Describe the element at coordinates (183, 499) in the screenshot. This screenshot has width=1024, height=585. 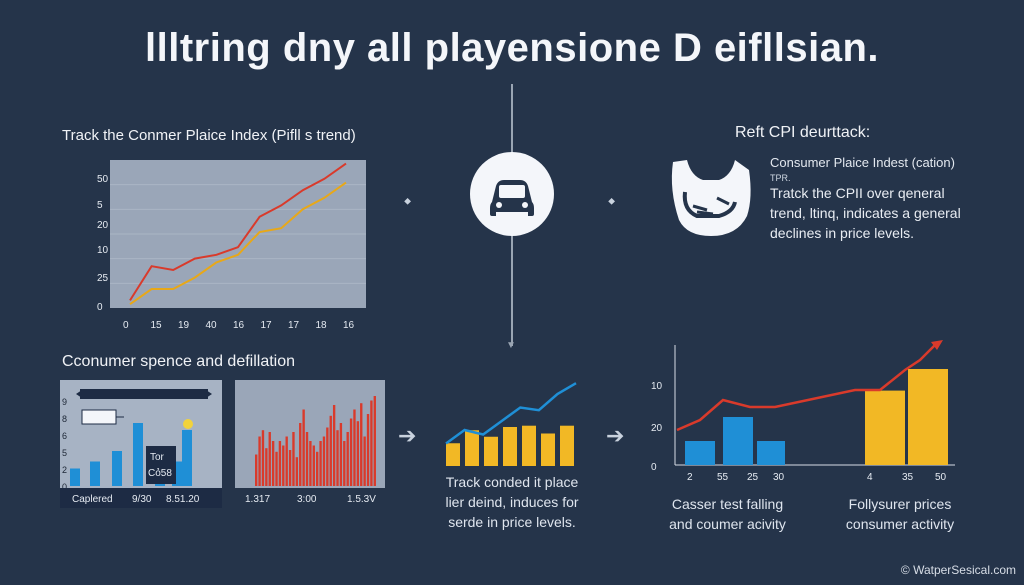
I see `consumer-xlabel: 8.51.20` at that location.